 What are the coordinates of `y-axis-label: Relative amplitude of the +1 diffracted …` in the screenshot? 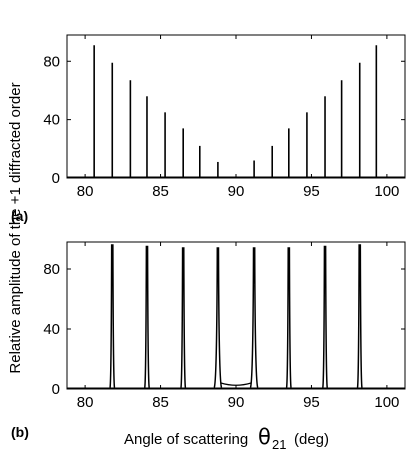 It's located at (15, 227).